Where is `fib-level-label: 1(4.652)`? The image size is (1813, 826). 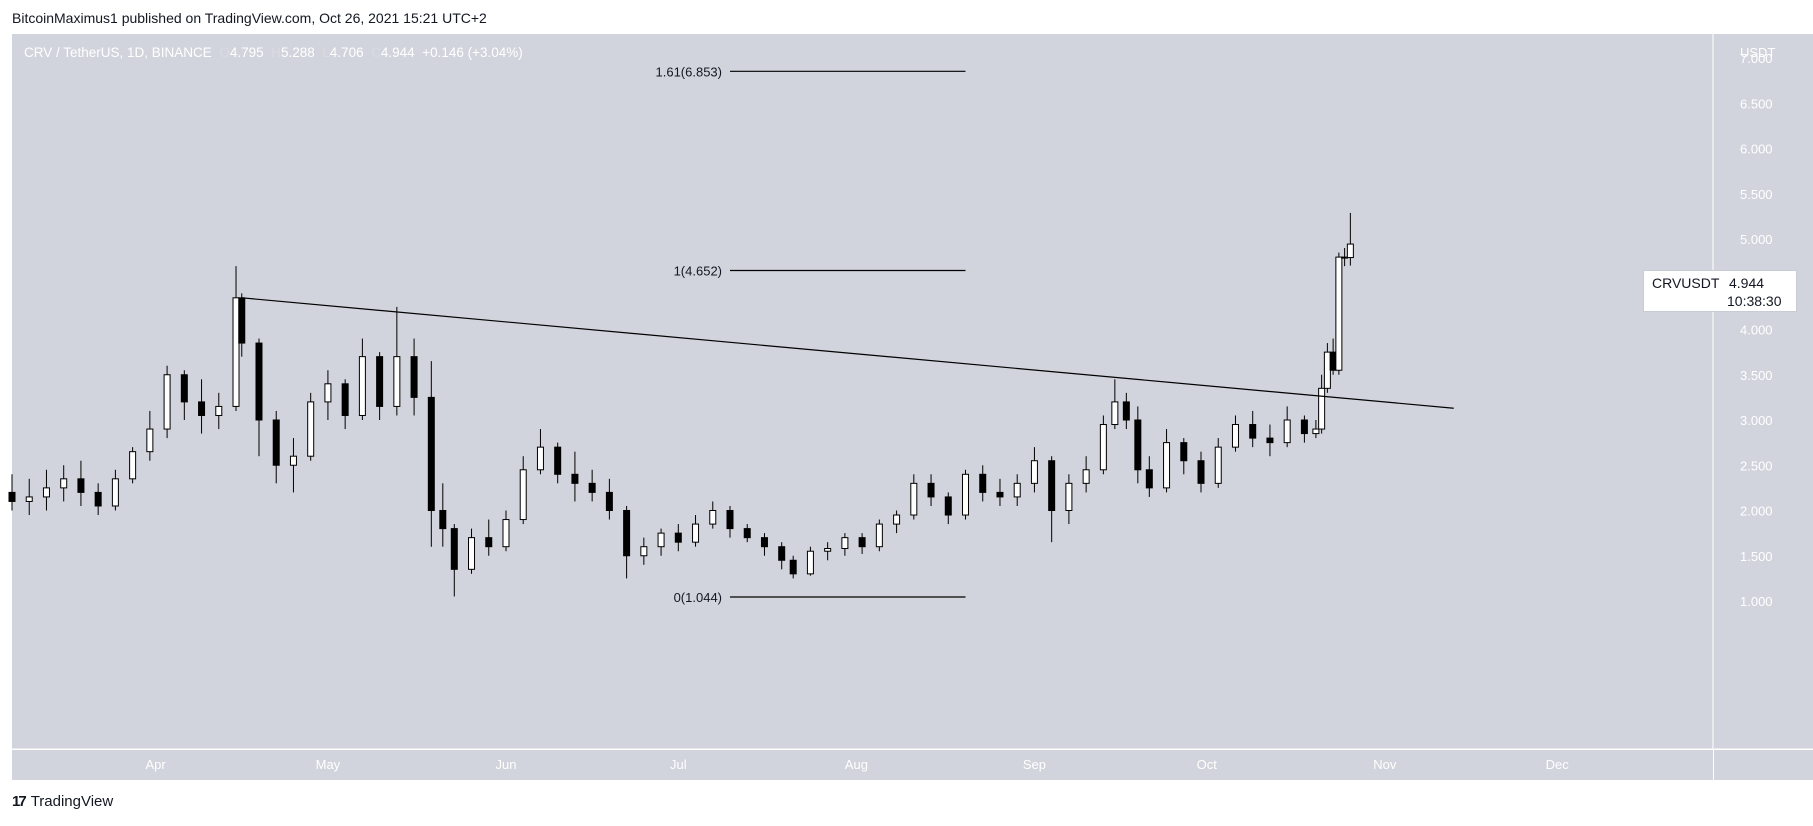
fib-level-label: 1(4.652) is located at coordinates (698, 270).